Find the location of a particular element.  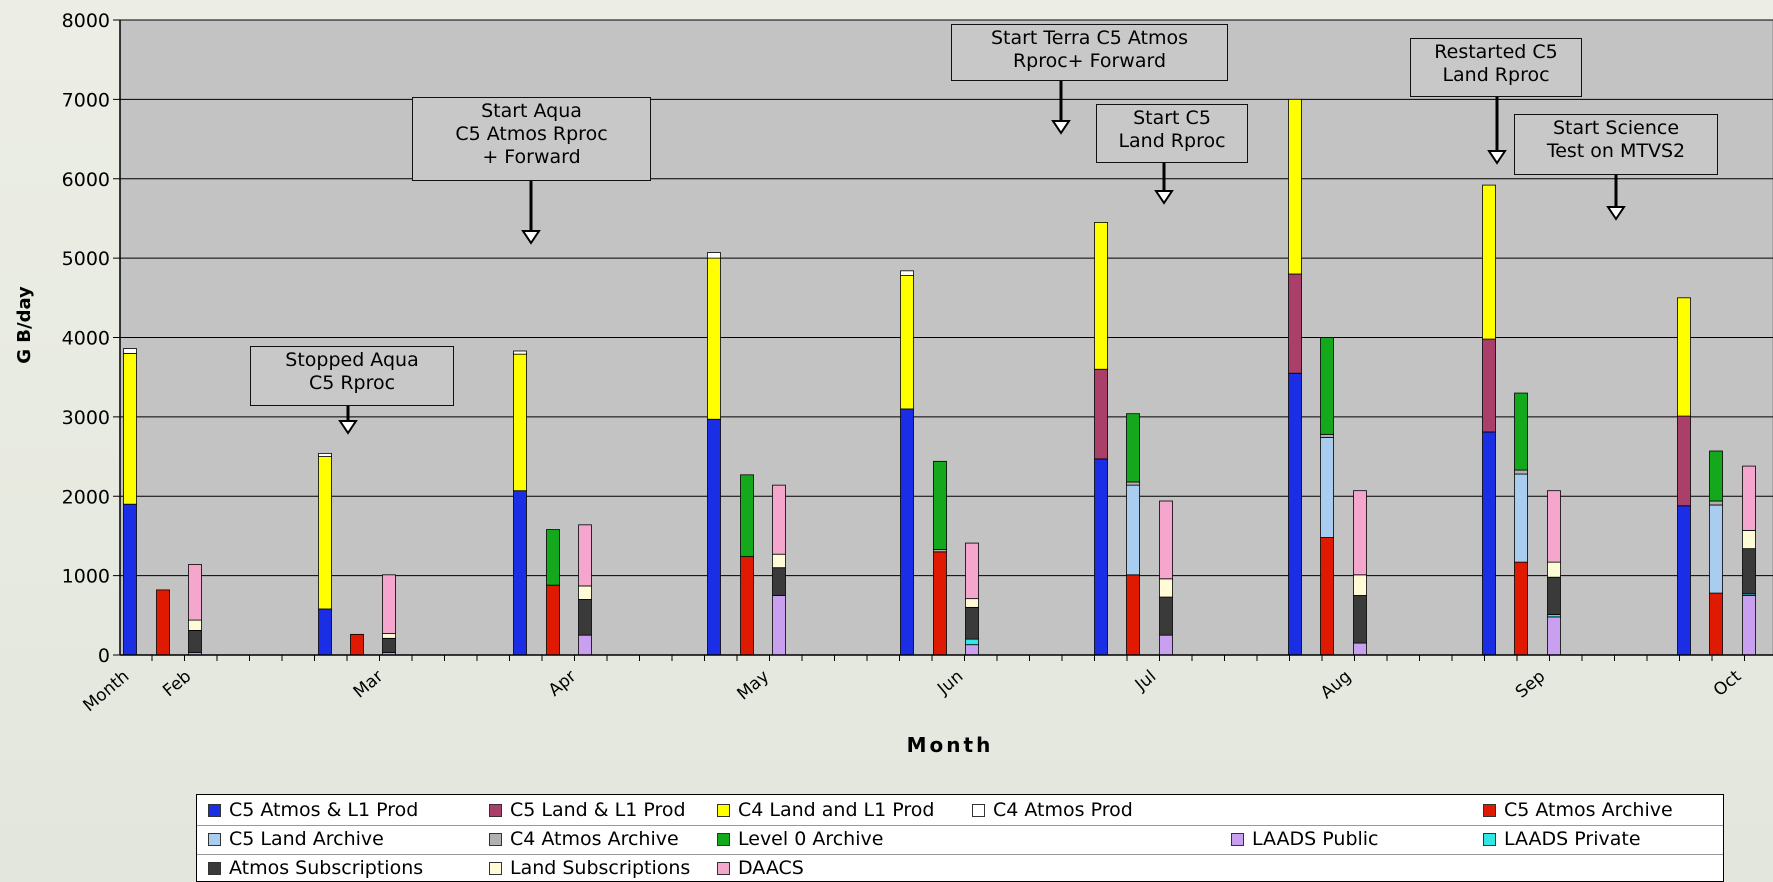

legend-label: LAADS Private is located at coordinates (1572, 839).